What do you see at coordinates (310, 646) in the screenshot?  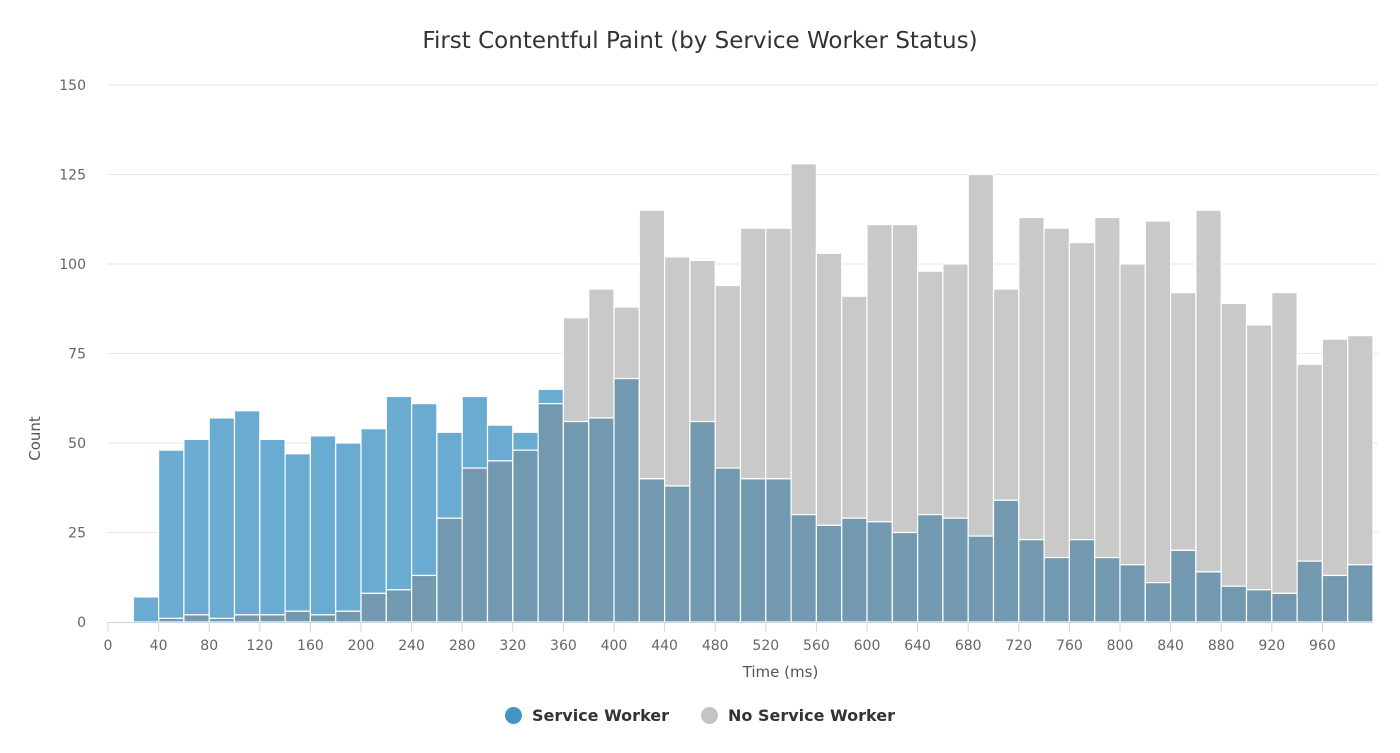 I see `x-tick-label: 160` at bounding box center [310, 646].